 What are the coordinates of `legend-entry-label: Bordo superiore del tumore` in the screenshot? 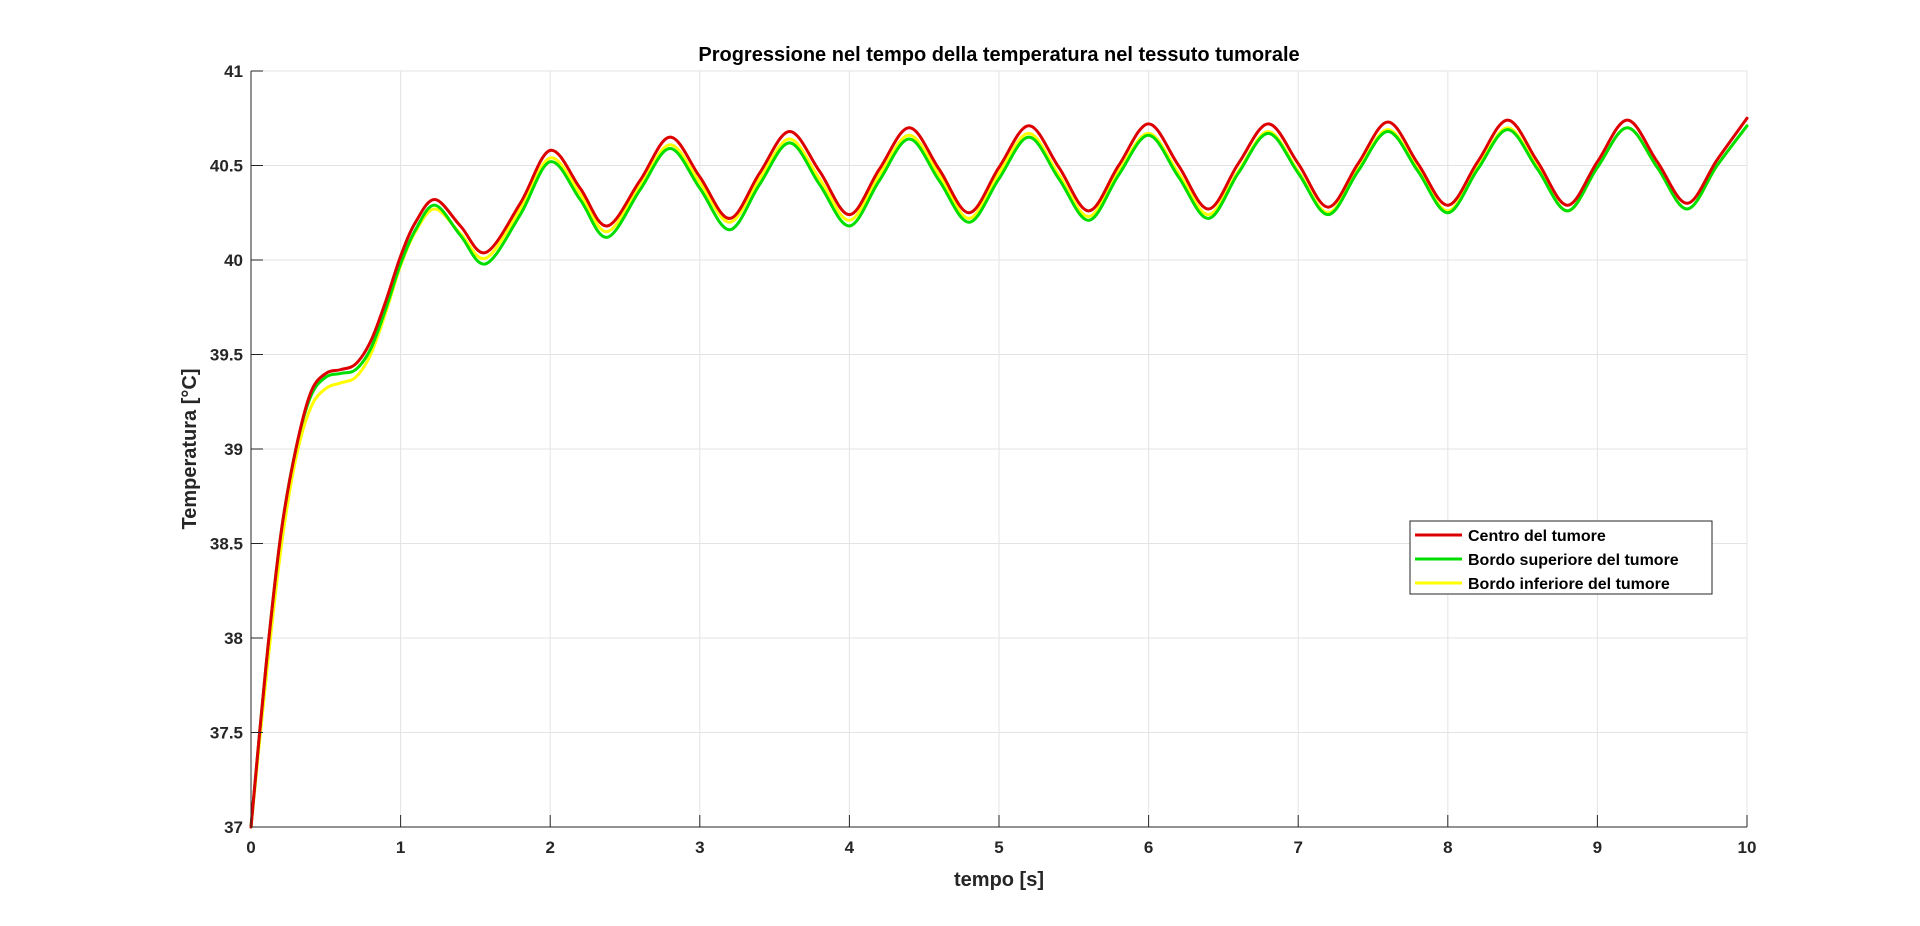 It's located at (1573, 560).